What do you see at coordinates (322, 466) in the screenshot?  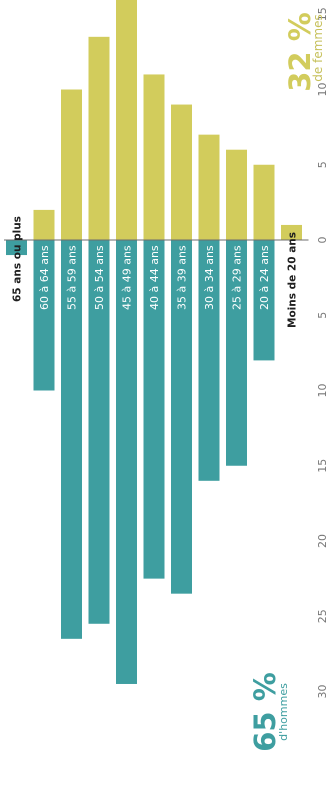 I see `tick-tick_labels_hommes-2: 15` at bounding box center [322, 466].